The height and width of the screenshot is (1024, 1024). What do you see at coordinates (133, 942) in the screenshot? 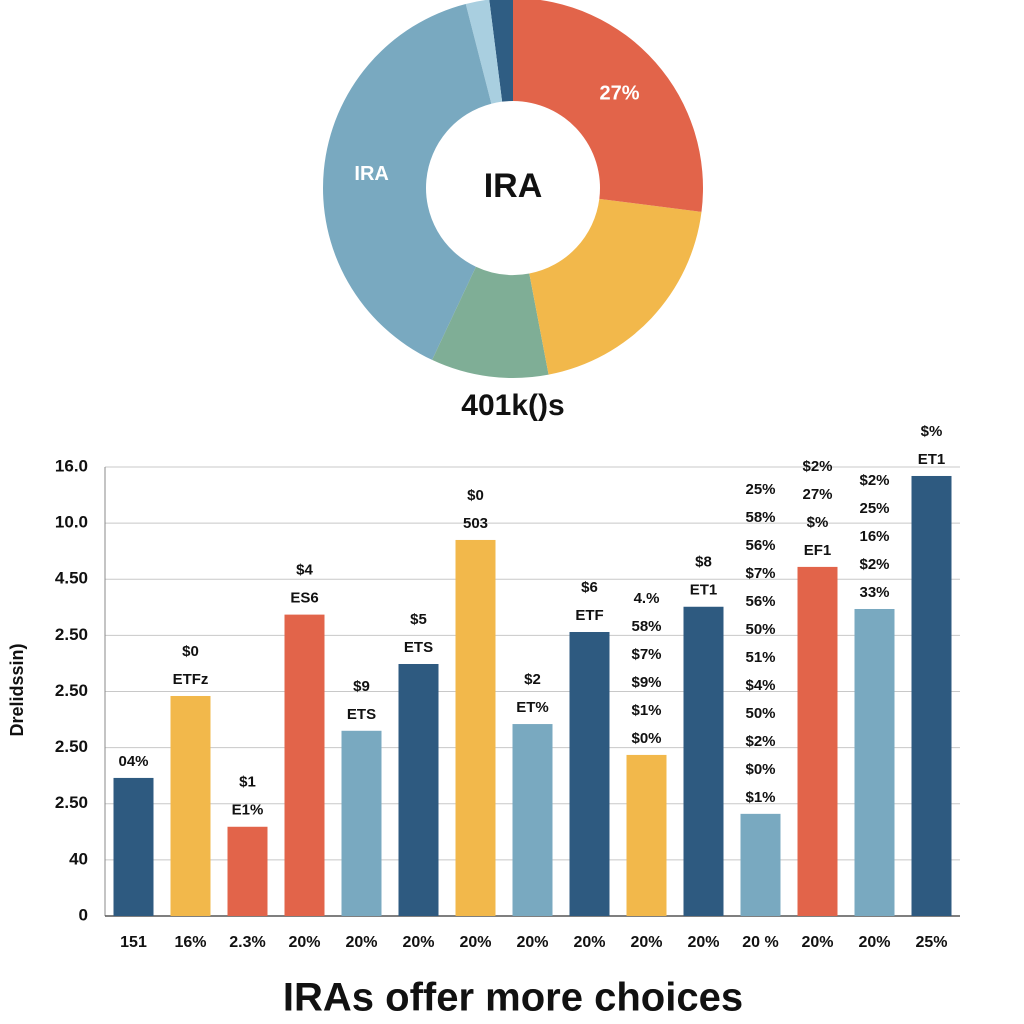
I see `x-tick-label: 151` at bounding box center [133, 942].